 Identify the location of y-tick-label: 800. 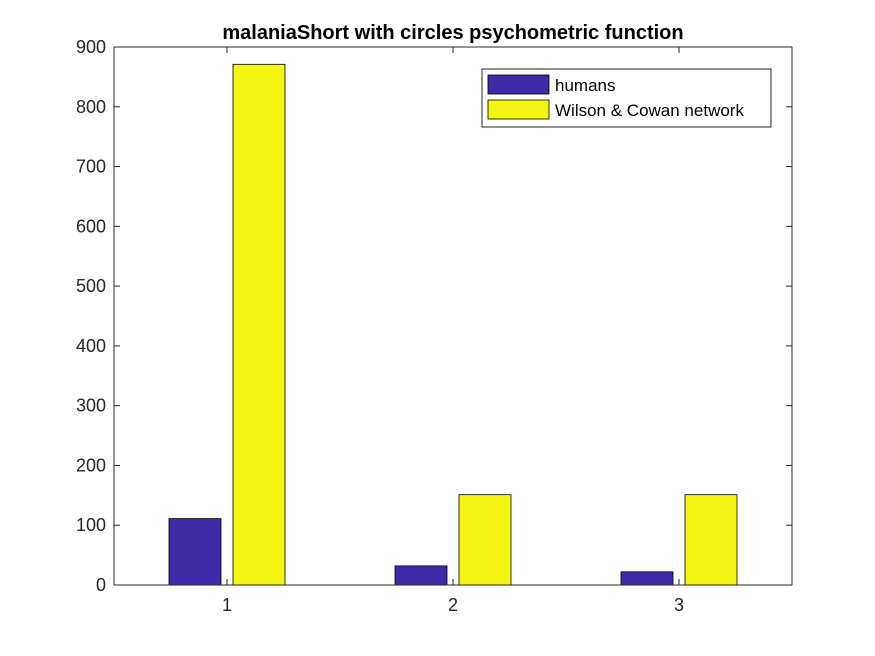
(91, 107).